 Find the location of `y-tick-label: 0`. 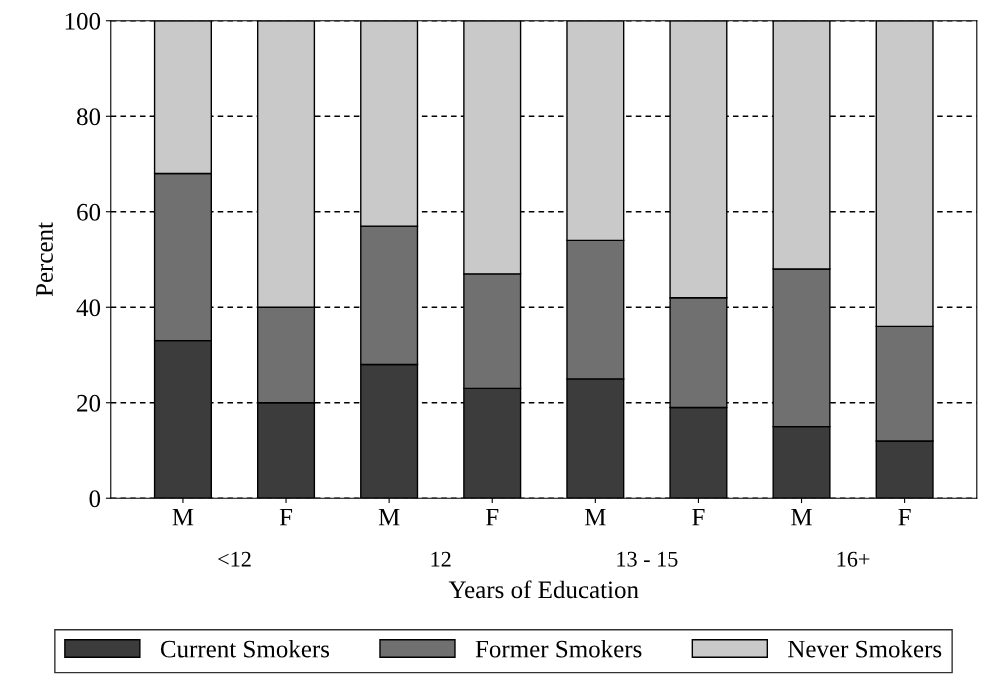

y-tick-label: 0 is located at coordinates (95, 499).